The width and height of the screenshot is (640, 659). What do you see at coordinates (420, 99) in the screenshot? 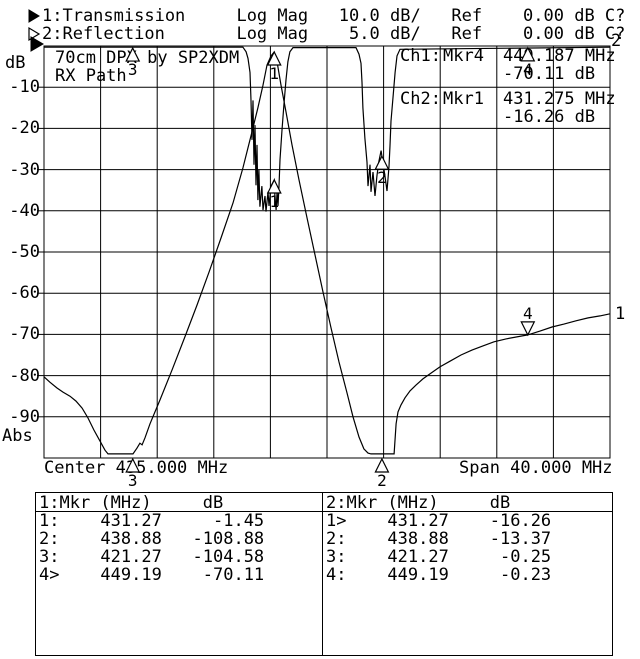
I see `readout-ch2-channel: Ch2:` at bounding box center [420, 99].